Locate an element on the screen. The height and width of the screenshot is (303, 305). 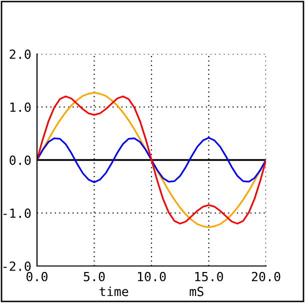
y-tick-label: -1.0 is located at coordinates (17, 213).